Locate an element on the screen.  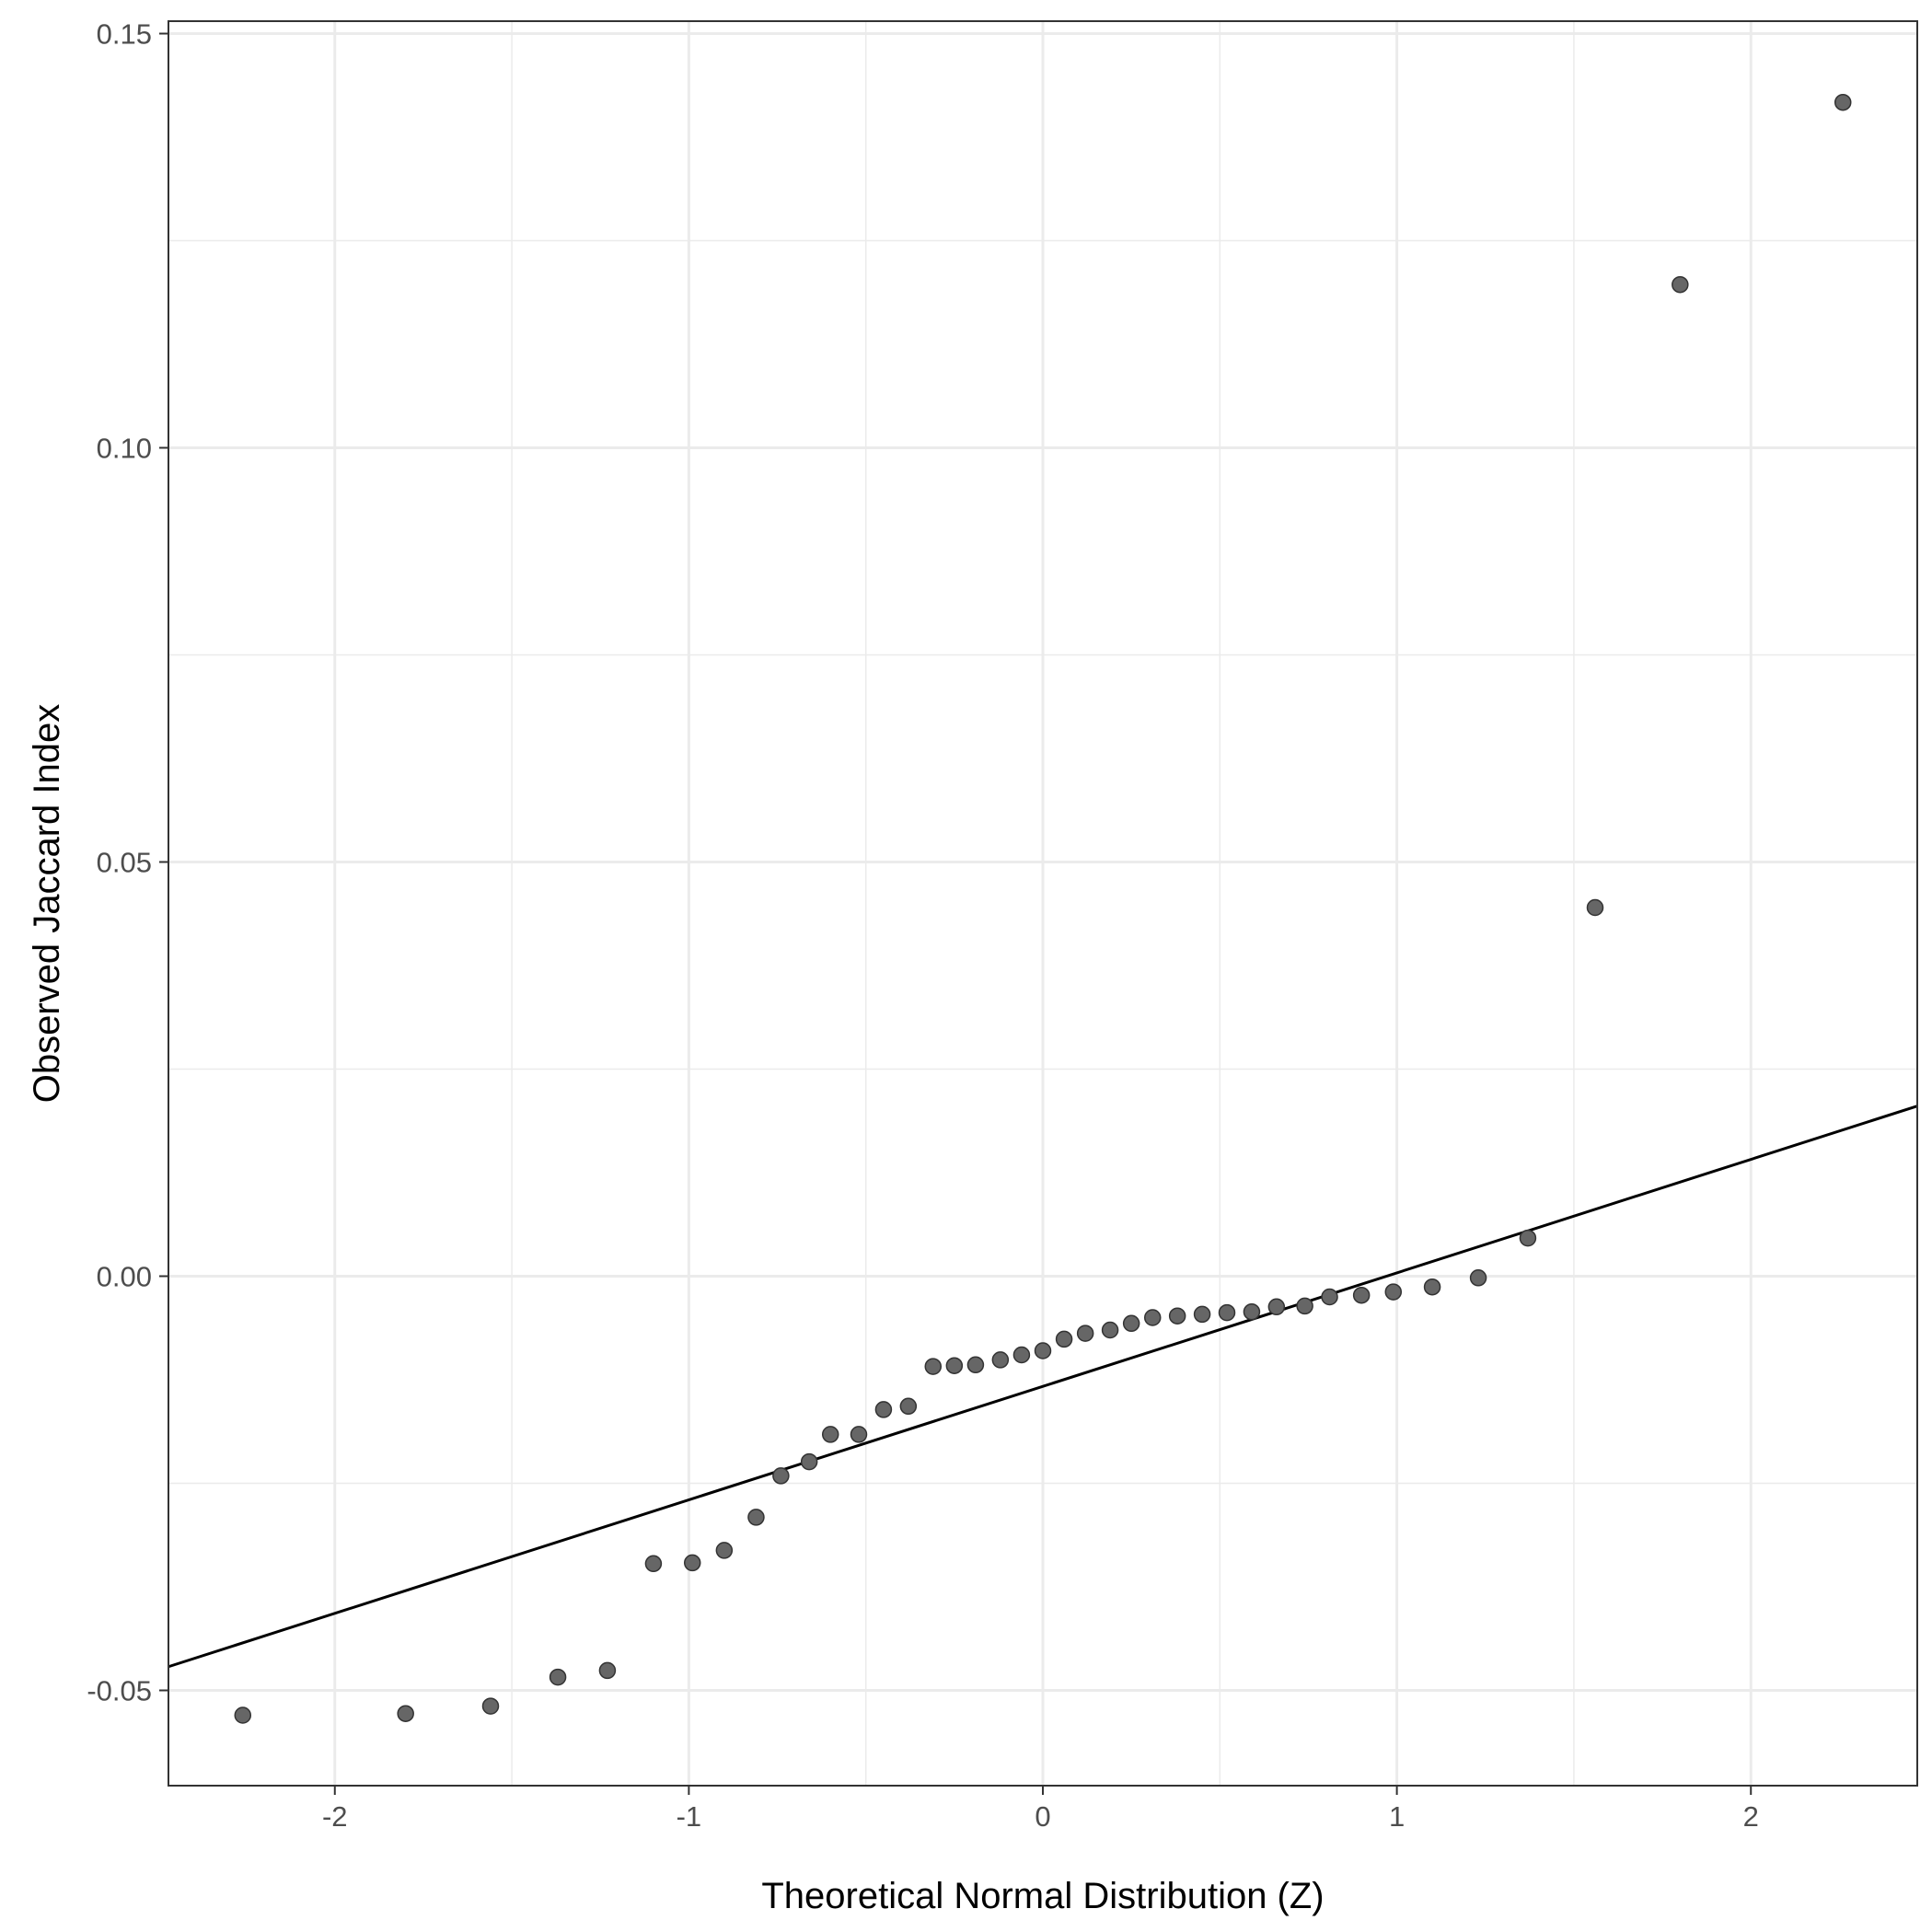
y-tick-label: 0.05 is located at coordinates (125, 863).